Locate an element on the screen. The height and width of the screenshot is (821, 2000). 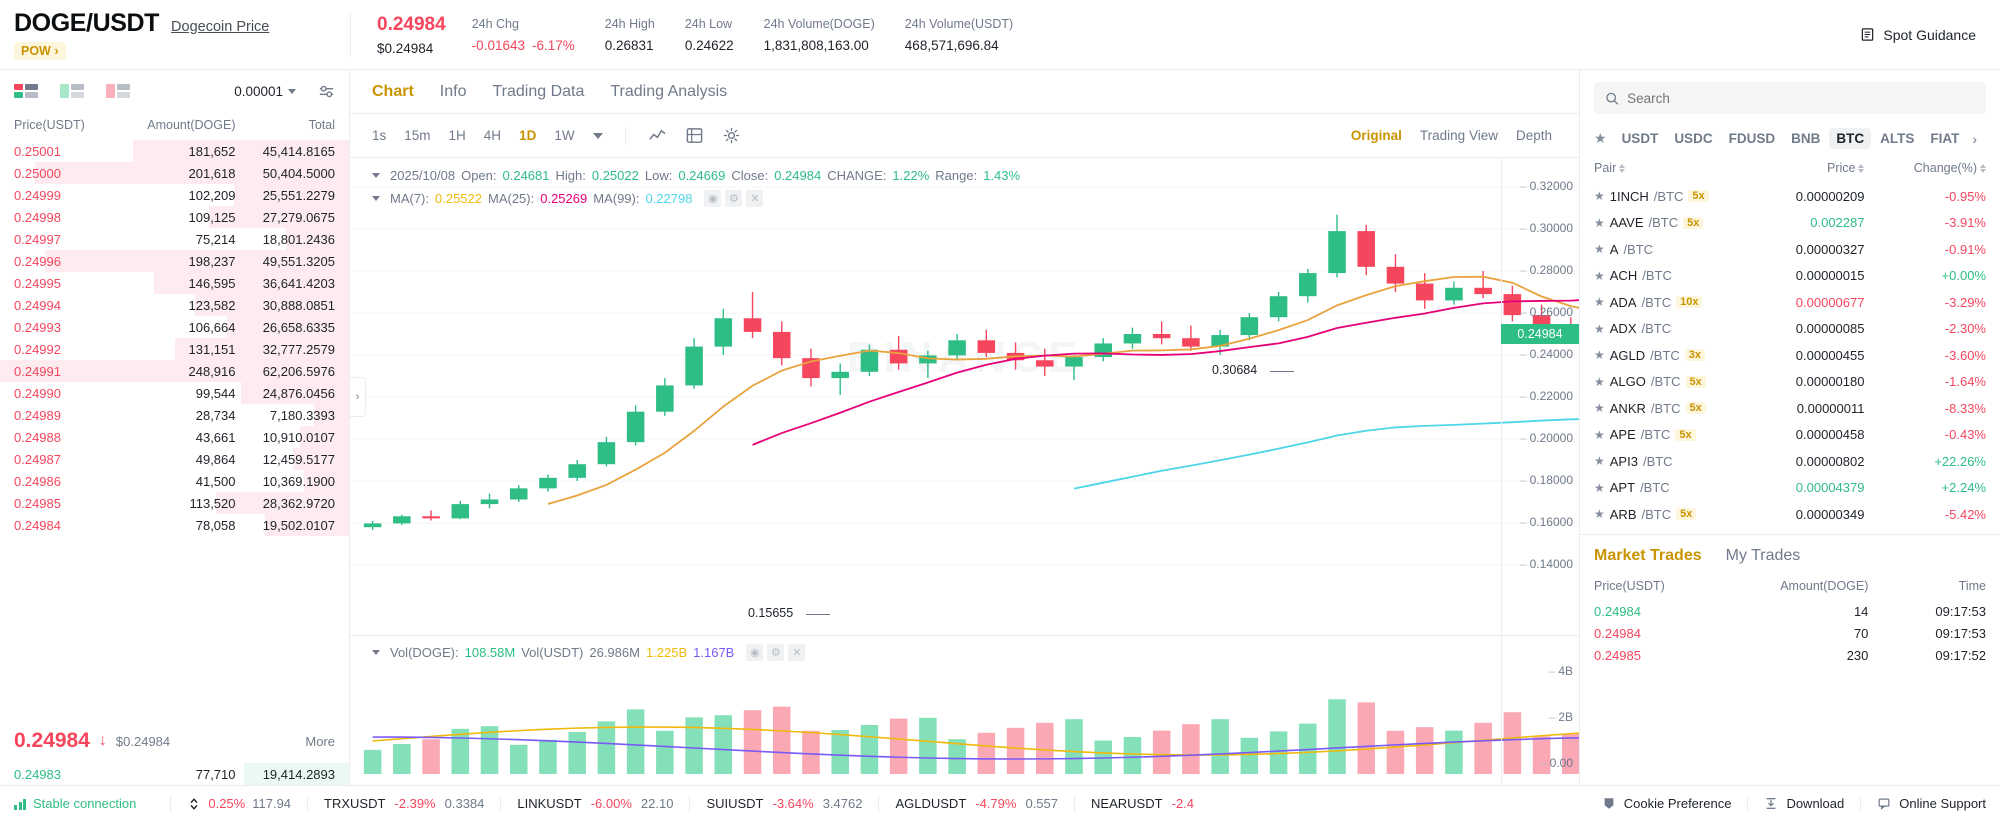
ask-row: 0.24989 28,734 7,180.3393 is located at coordinates (174, 415).